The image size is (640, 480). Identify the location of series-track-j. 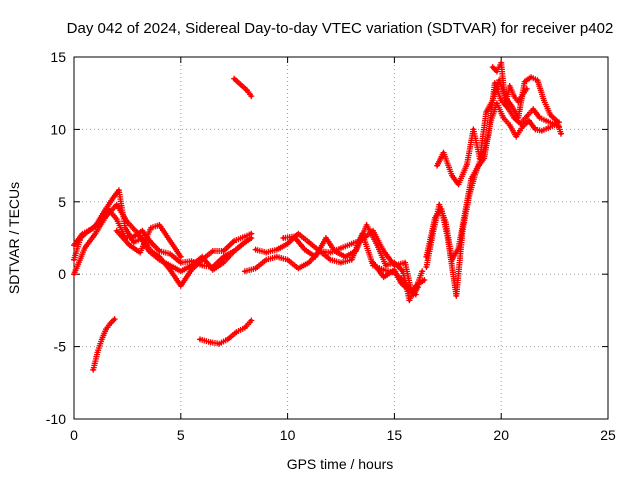
(354, 263).